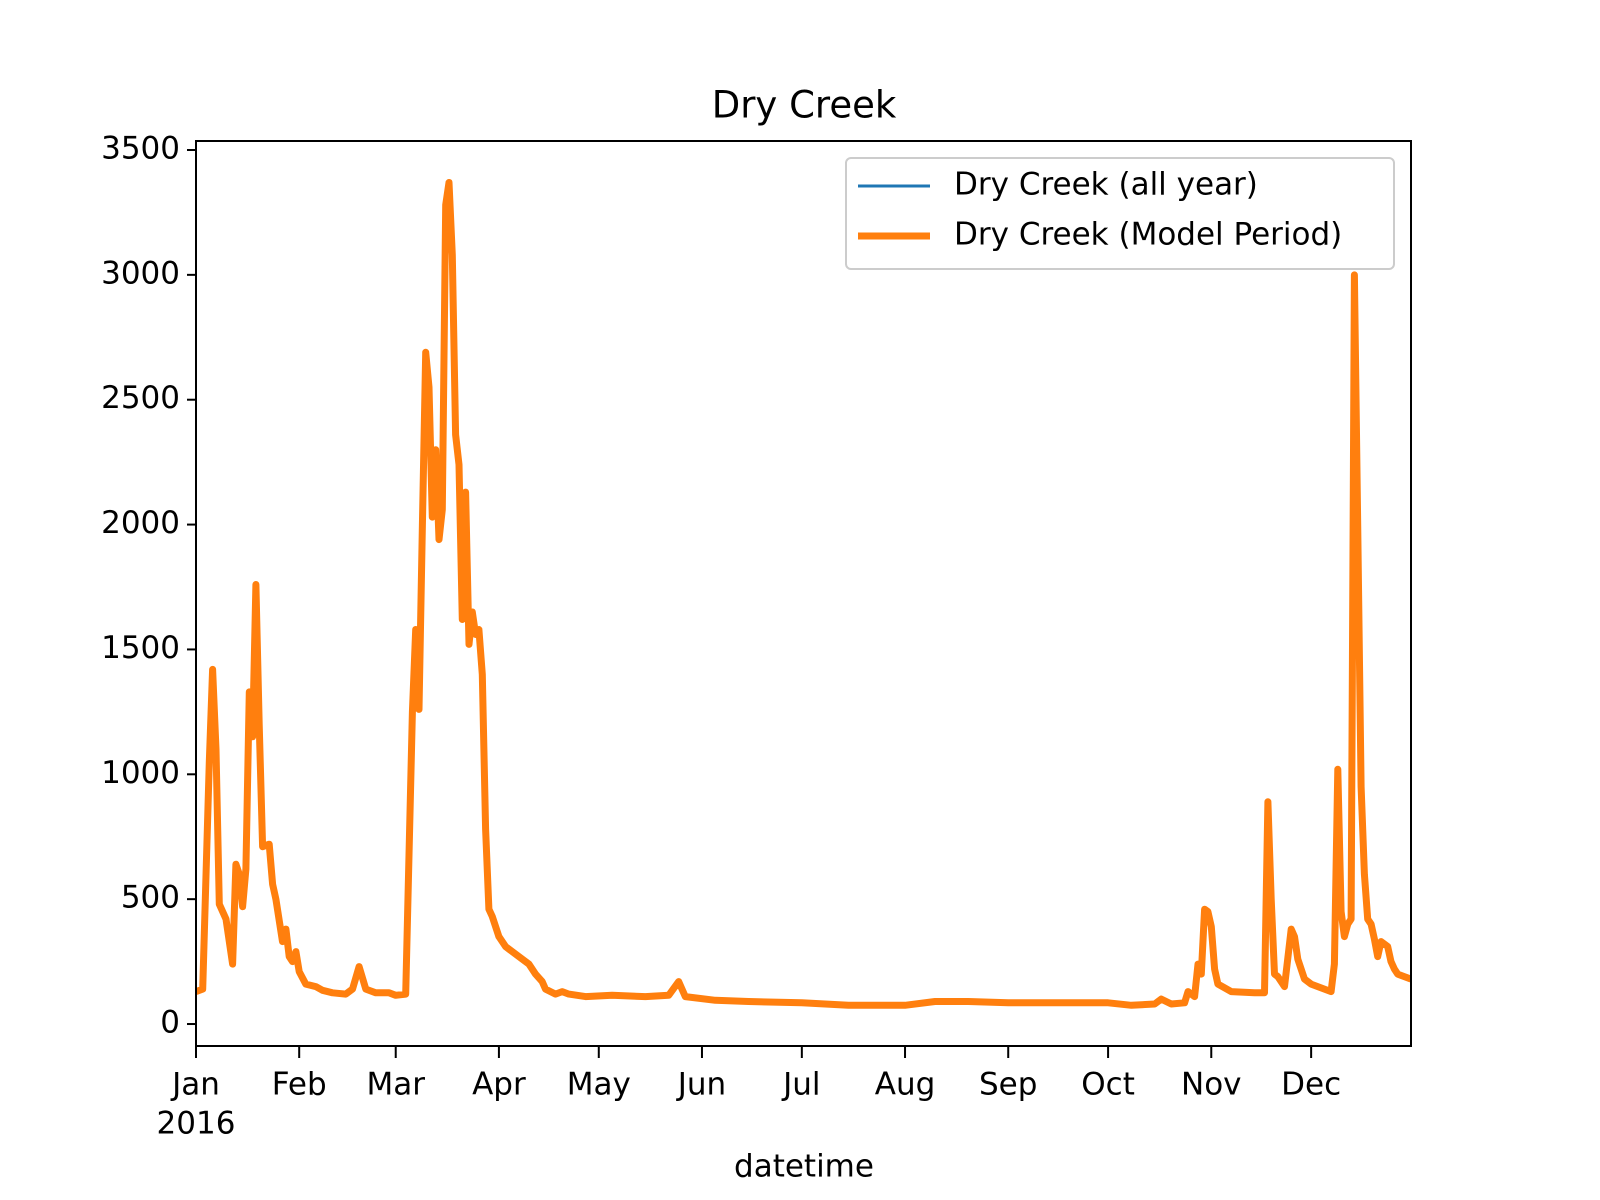 This screenshot has height=1200, width=1600. I want to click on legend-label: Dry Creek (Model Period), so click(1148, 235).